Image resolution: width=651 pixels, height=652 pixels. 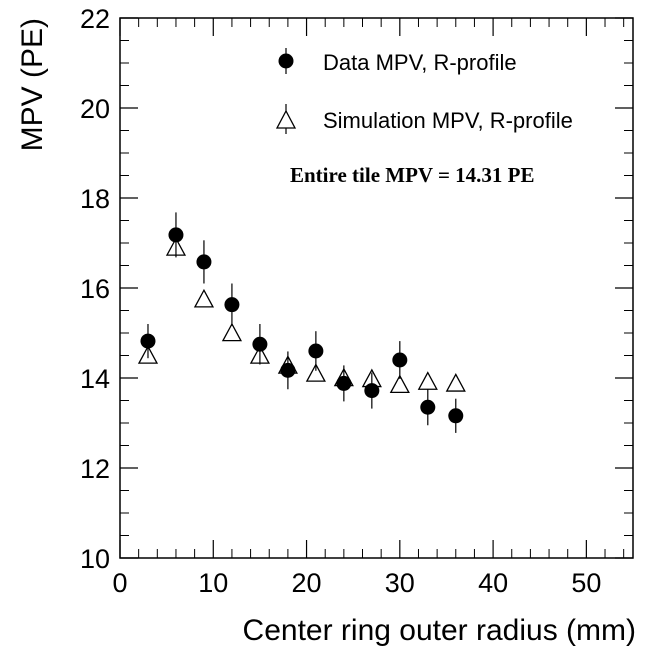 I want to click on x-tick-label: 0, so click(x=119, y=583).